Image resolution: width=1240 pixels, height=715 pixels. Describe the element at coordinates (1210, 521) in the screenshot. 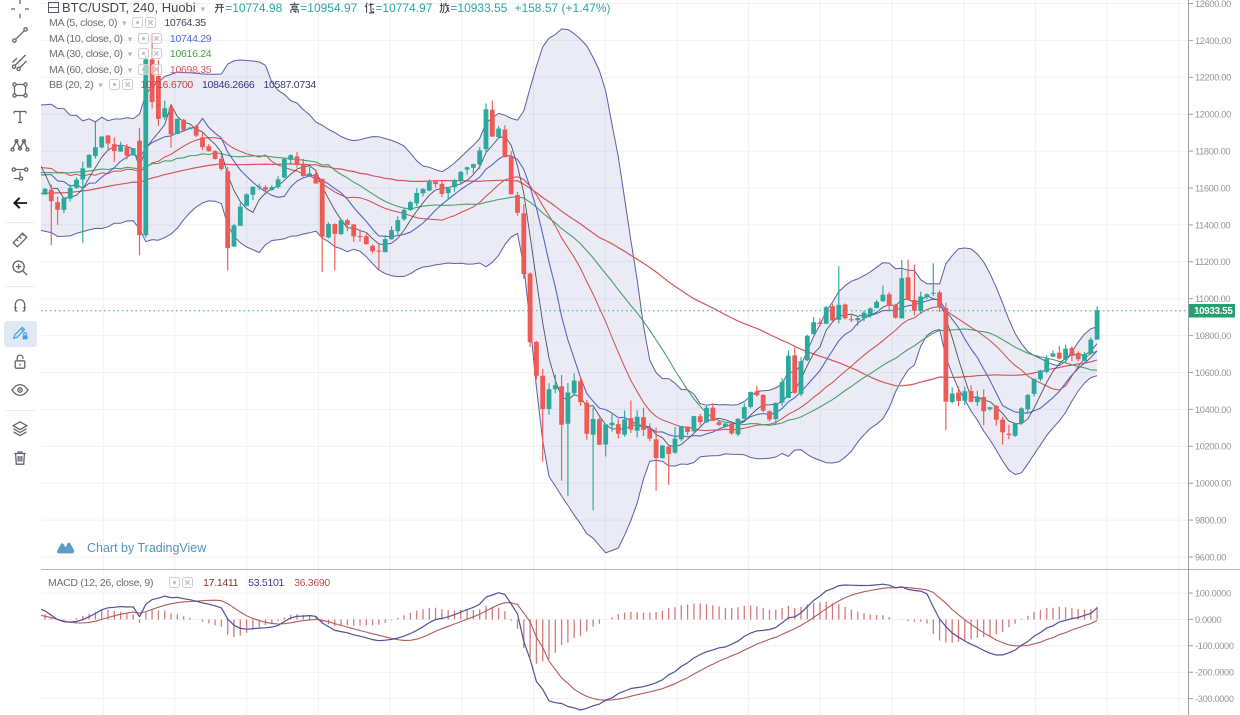

I see `svg-text: 9800.00` at that location.